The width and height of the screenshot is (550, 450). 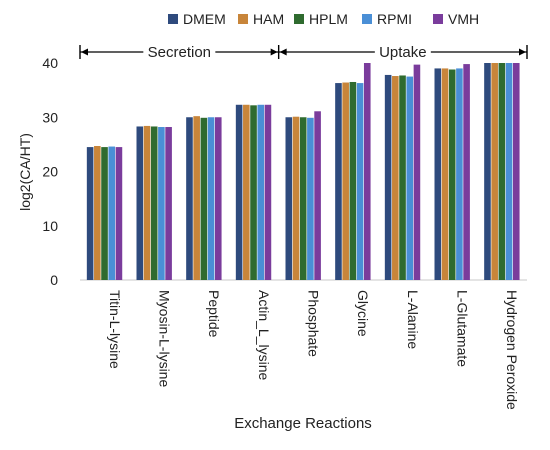 I want to click on legend-label: VMH, so click(x=463, y=19).